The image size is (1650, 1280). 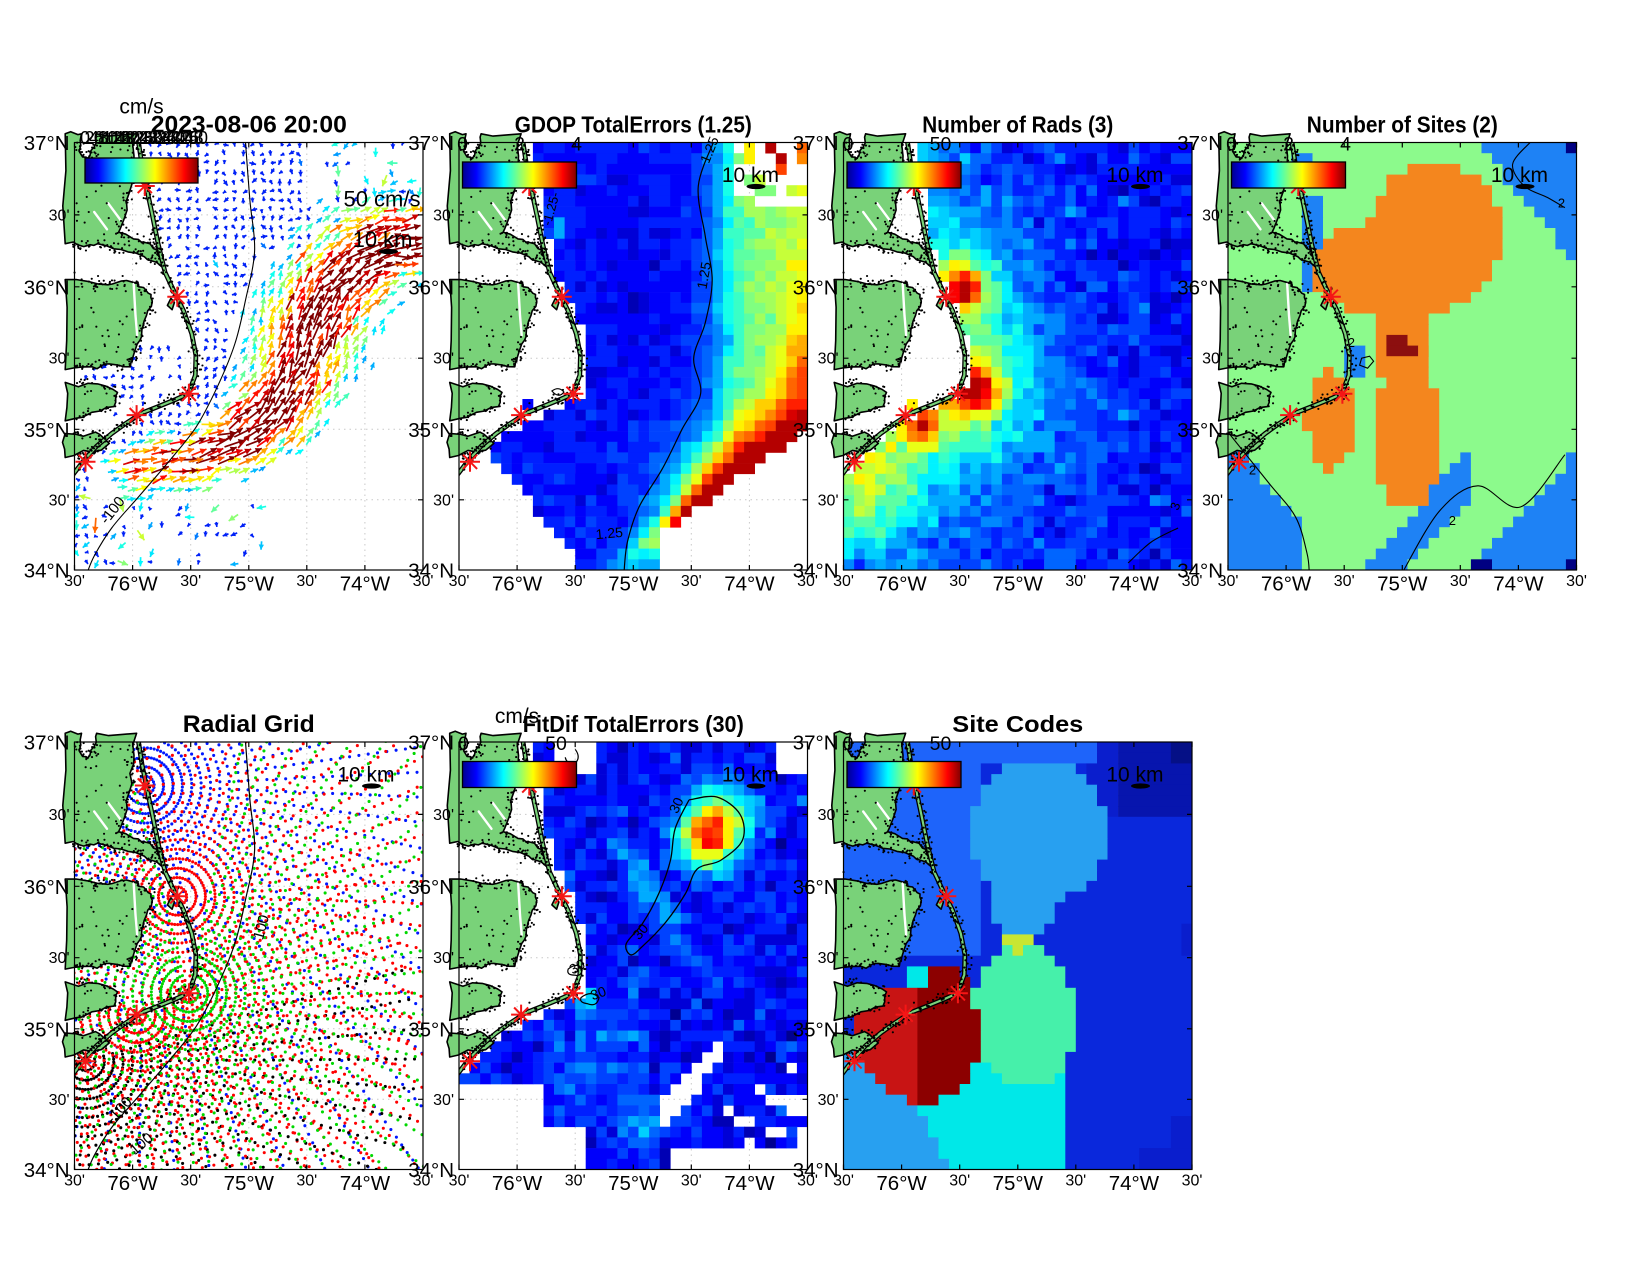 What do you see at coordinates (609, 533) in the screenshot?
I see `svg-text: 1.25` at bounding box center [609, 533].